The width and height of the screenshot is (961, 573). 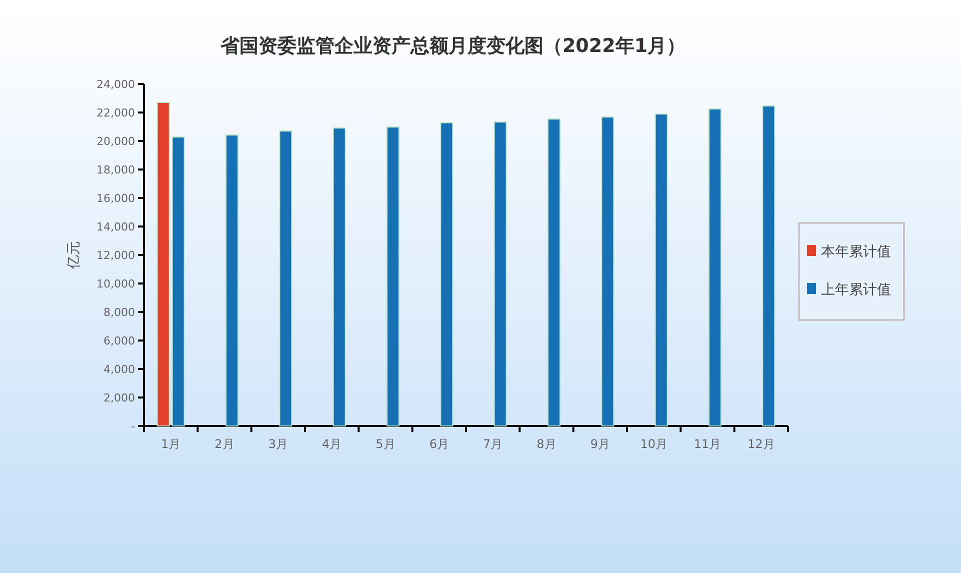 I want to click on x-tick-label: 5月, so click(x=386, y=444).